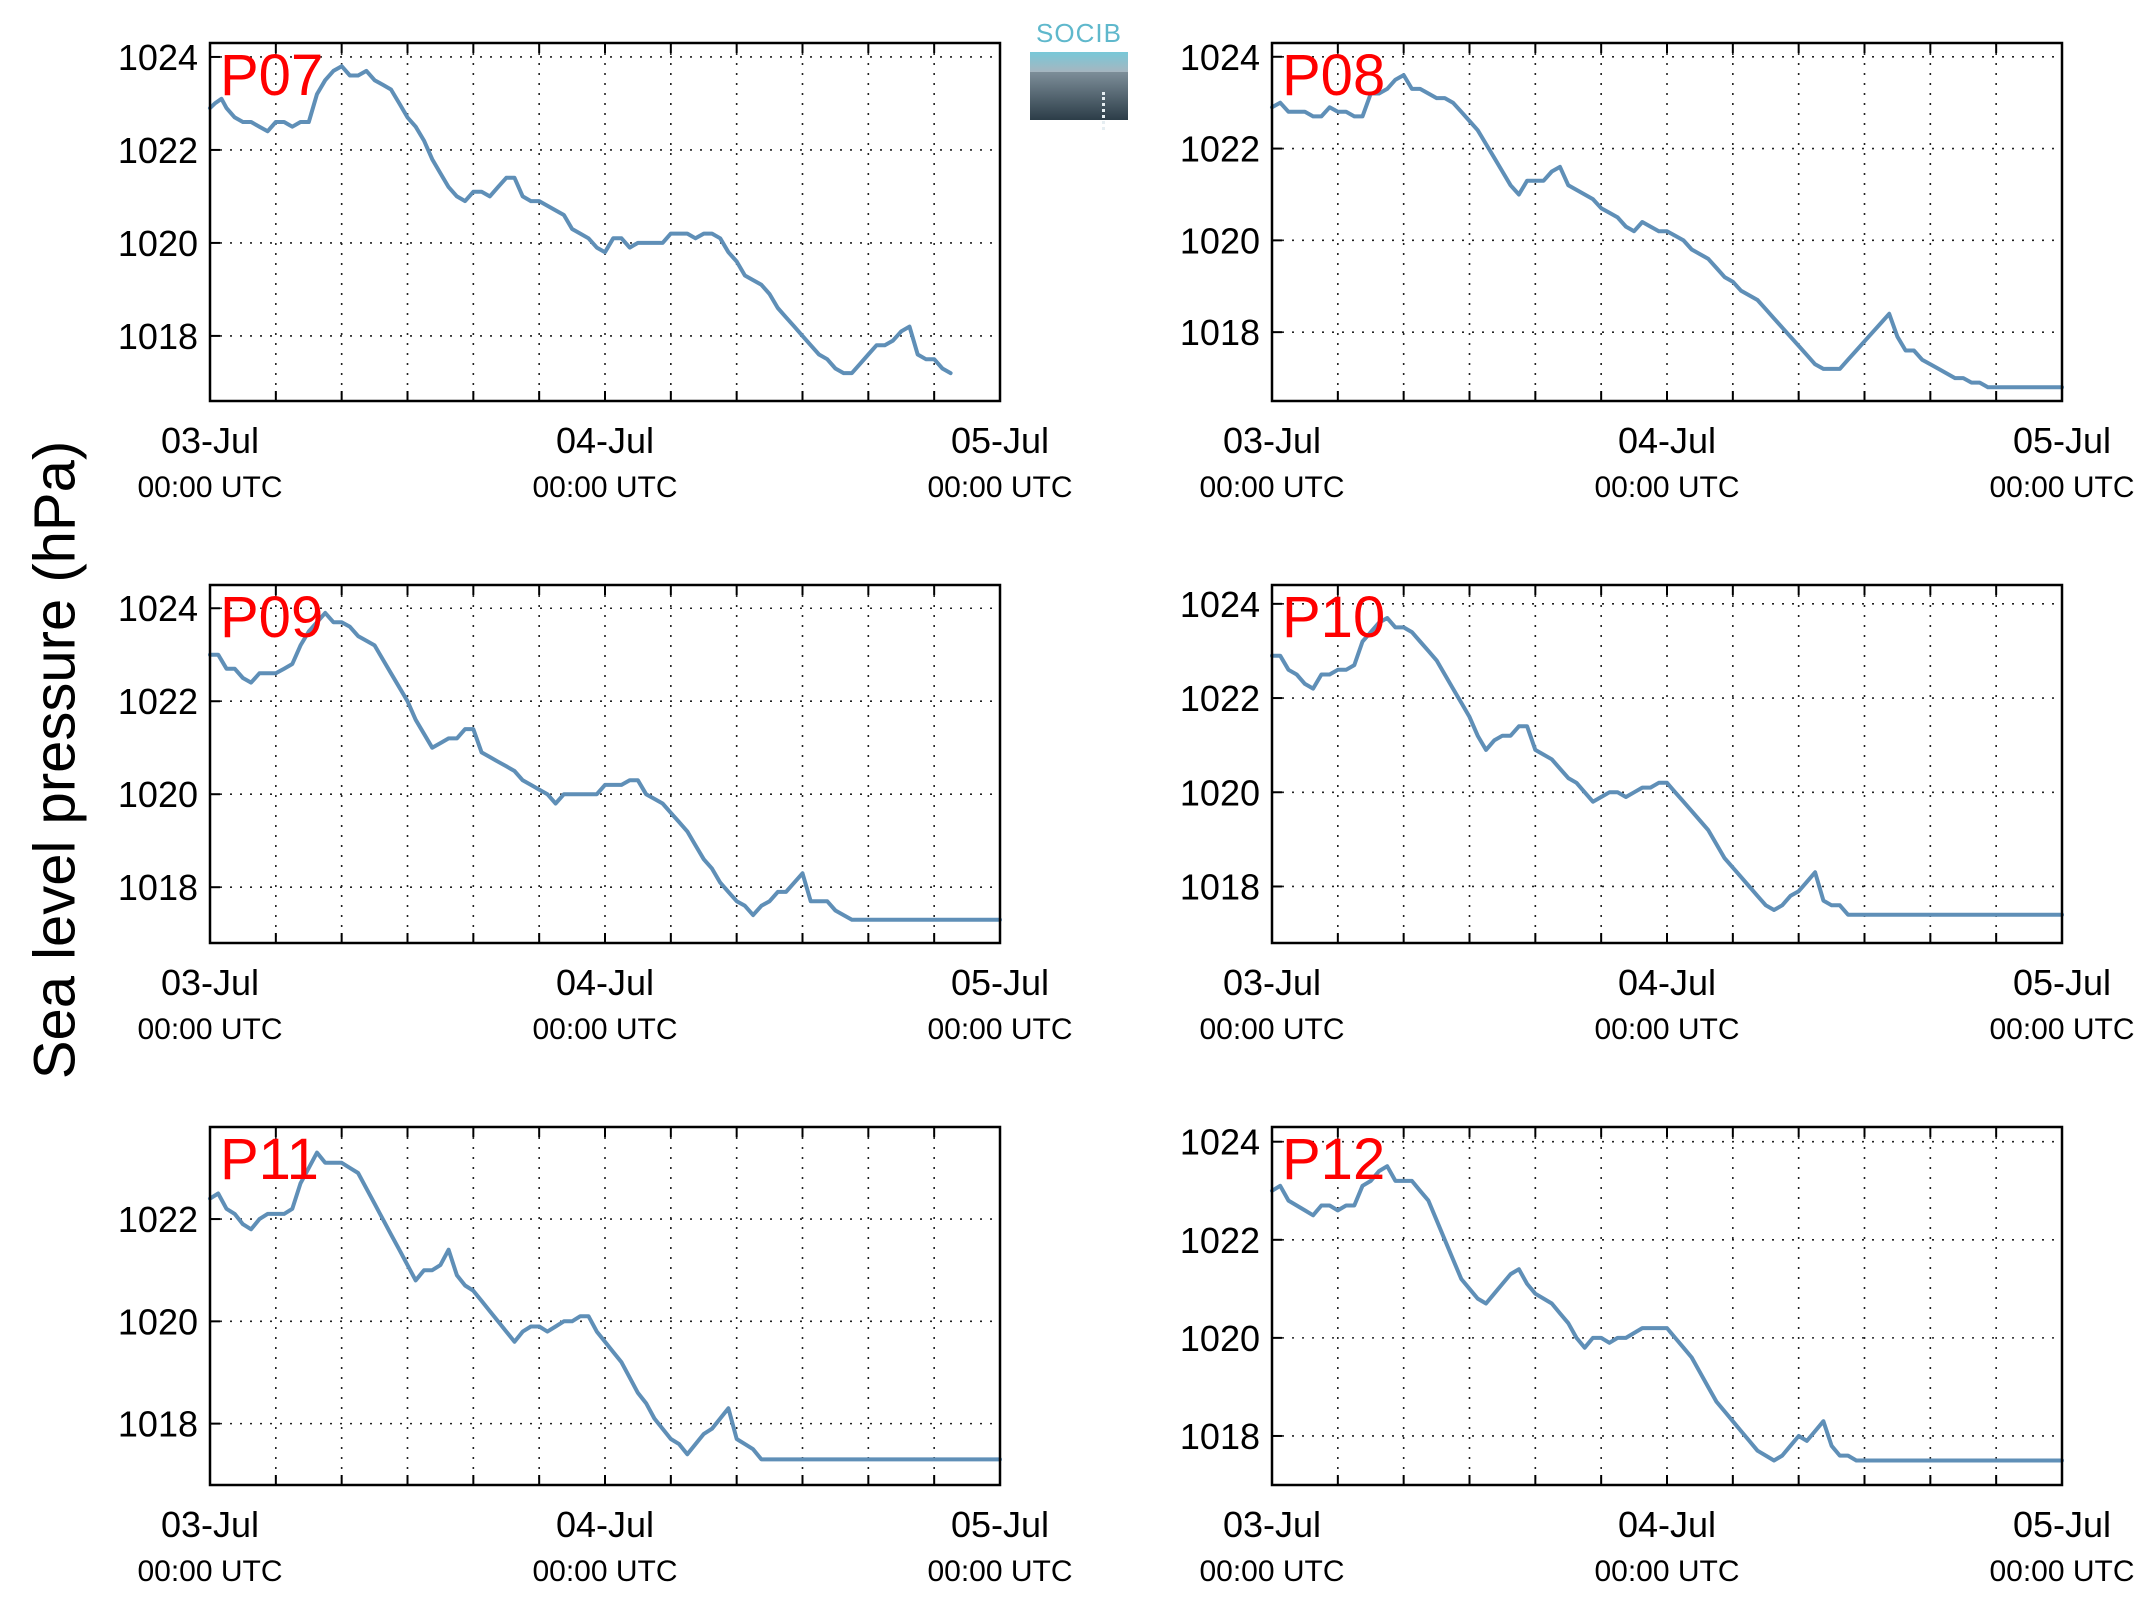 The image size is (2142, 1608). I want to click on logo-text: SOCIB, so click(1079, 33).